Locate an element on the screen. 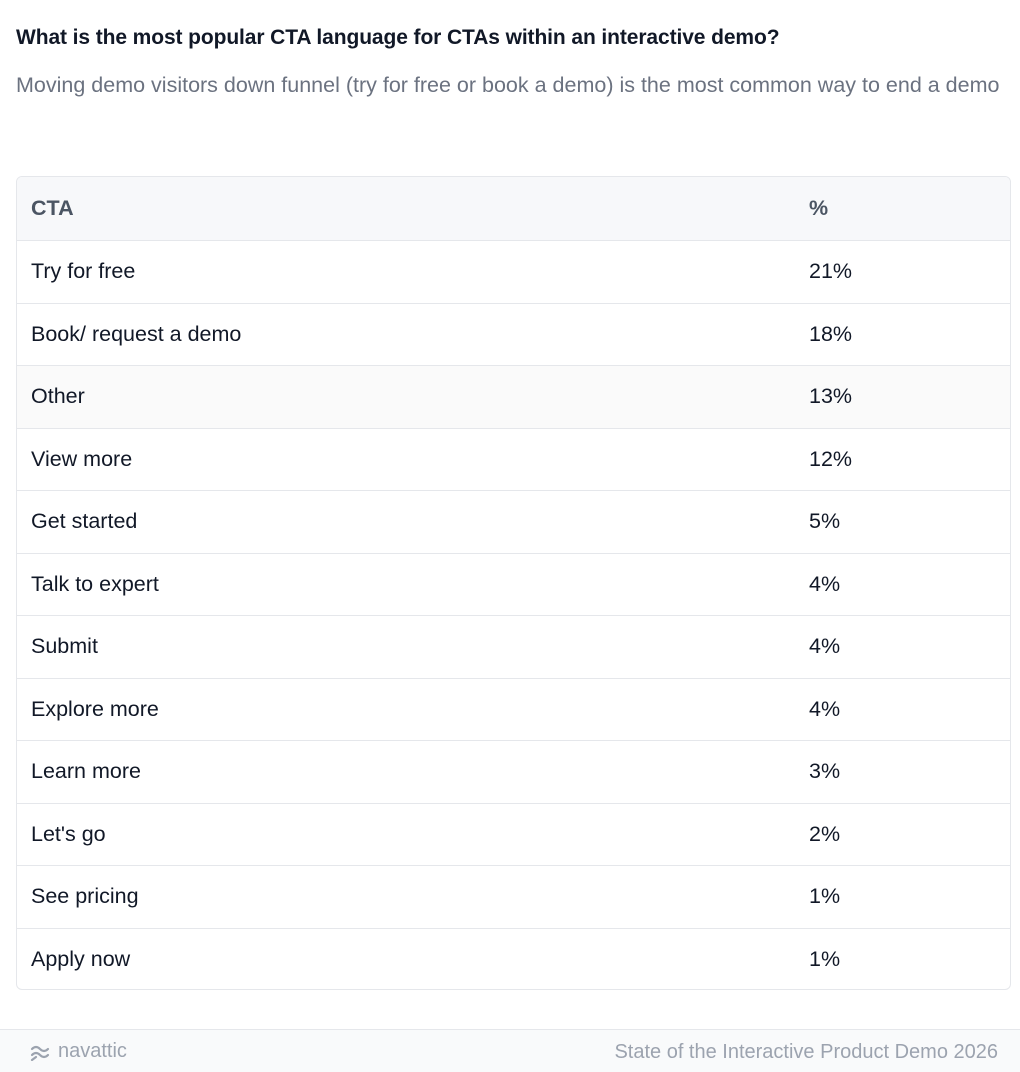  cta-label-cell: Try for free is located at coordinates (83, 271).